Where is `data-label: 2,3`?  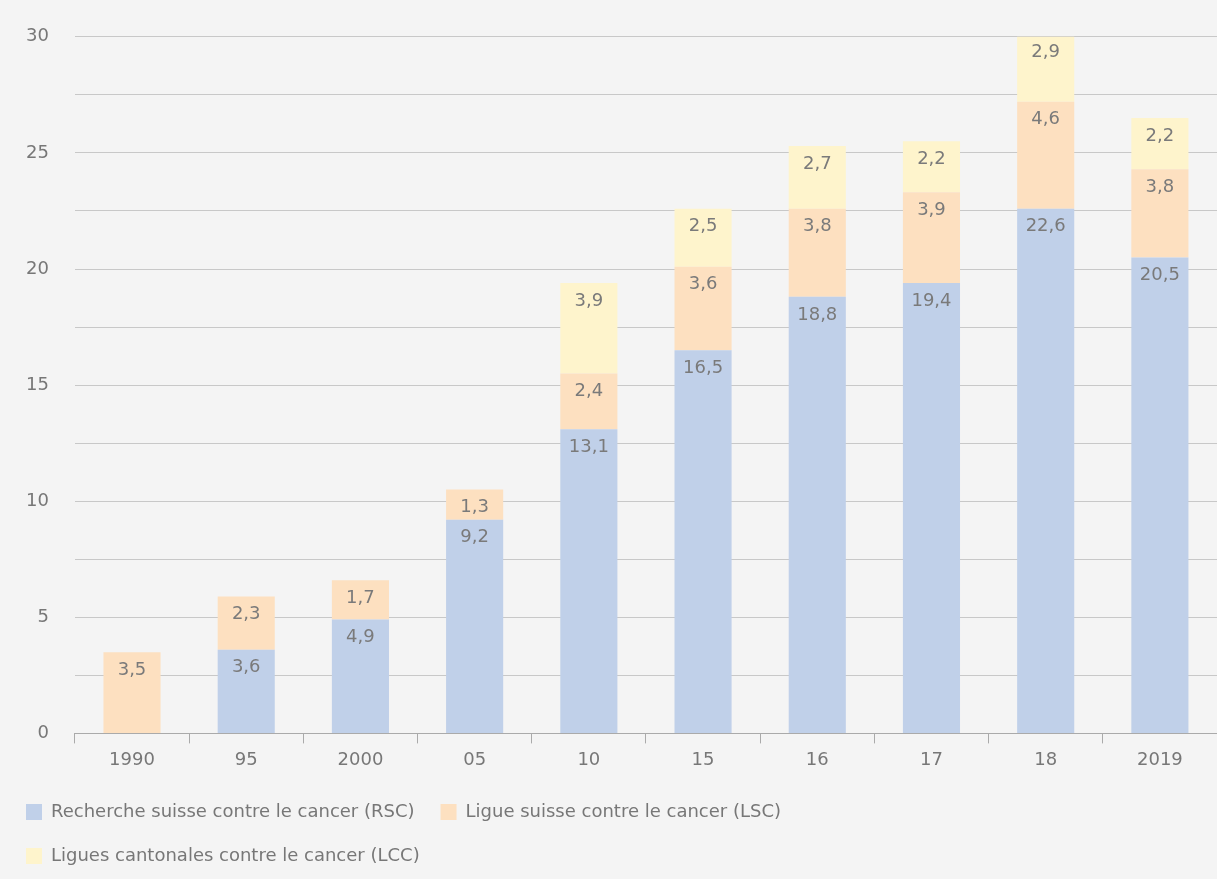 data-label: 2,3 is located at coordinates (246, 613).